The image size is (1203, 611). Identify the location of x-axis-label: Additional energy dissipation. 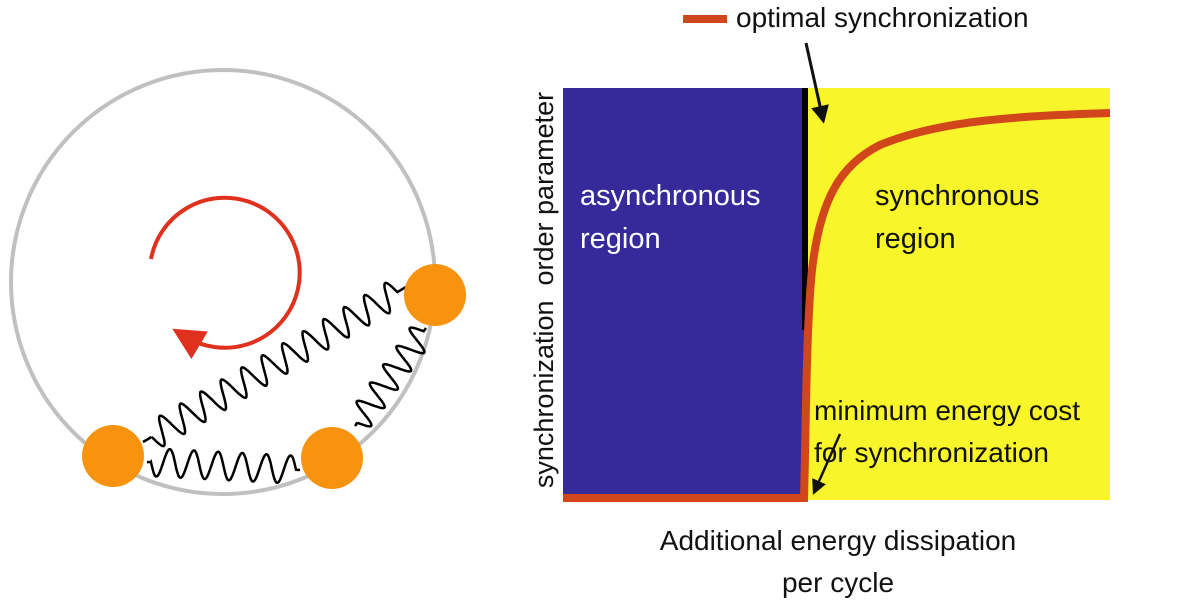
(838, 540).